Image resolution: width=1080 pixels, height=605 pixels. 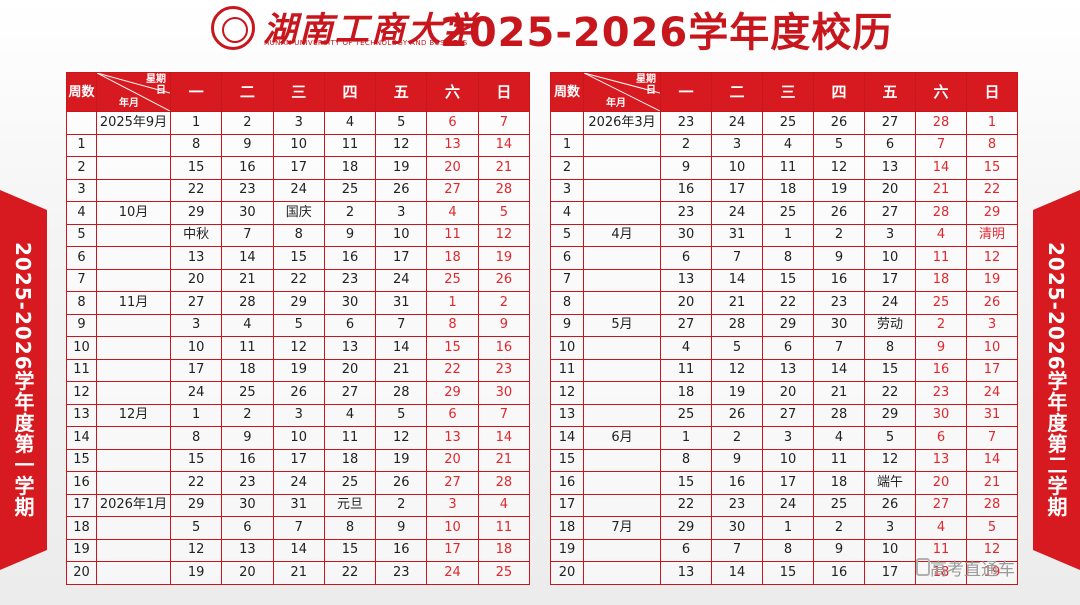 What do you see at coordinates (890, 168) in the screenshot?
I see `day-cell: 13` at bounding box center [890, 168].